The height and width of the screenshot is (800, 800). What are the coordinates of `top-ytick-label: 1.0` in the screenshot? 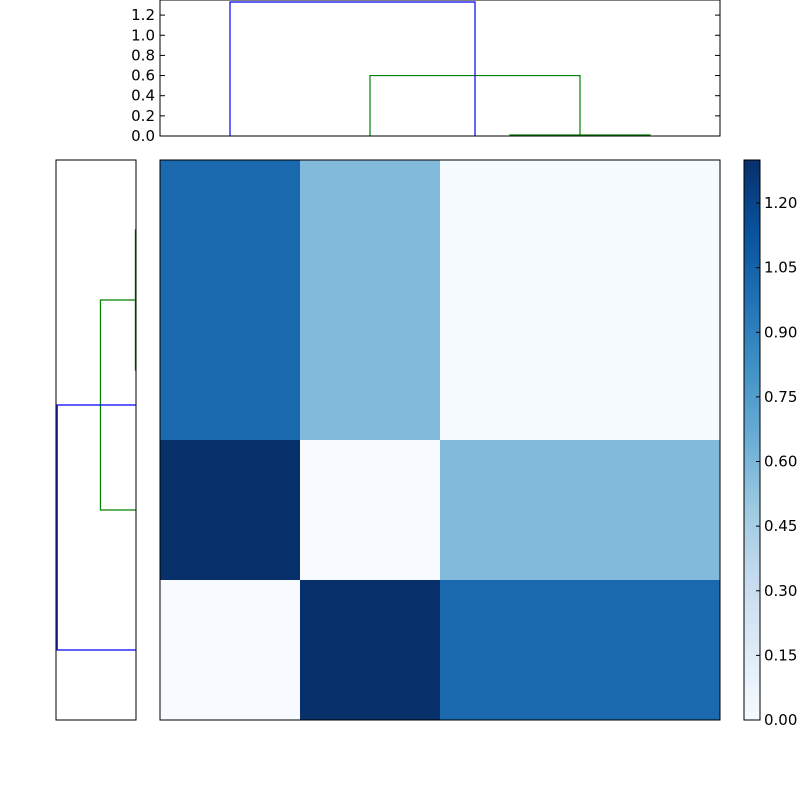 It's located at (143, 35).